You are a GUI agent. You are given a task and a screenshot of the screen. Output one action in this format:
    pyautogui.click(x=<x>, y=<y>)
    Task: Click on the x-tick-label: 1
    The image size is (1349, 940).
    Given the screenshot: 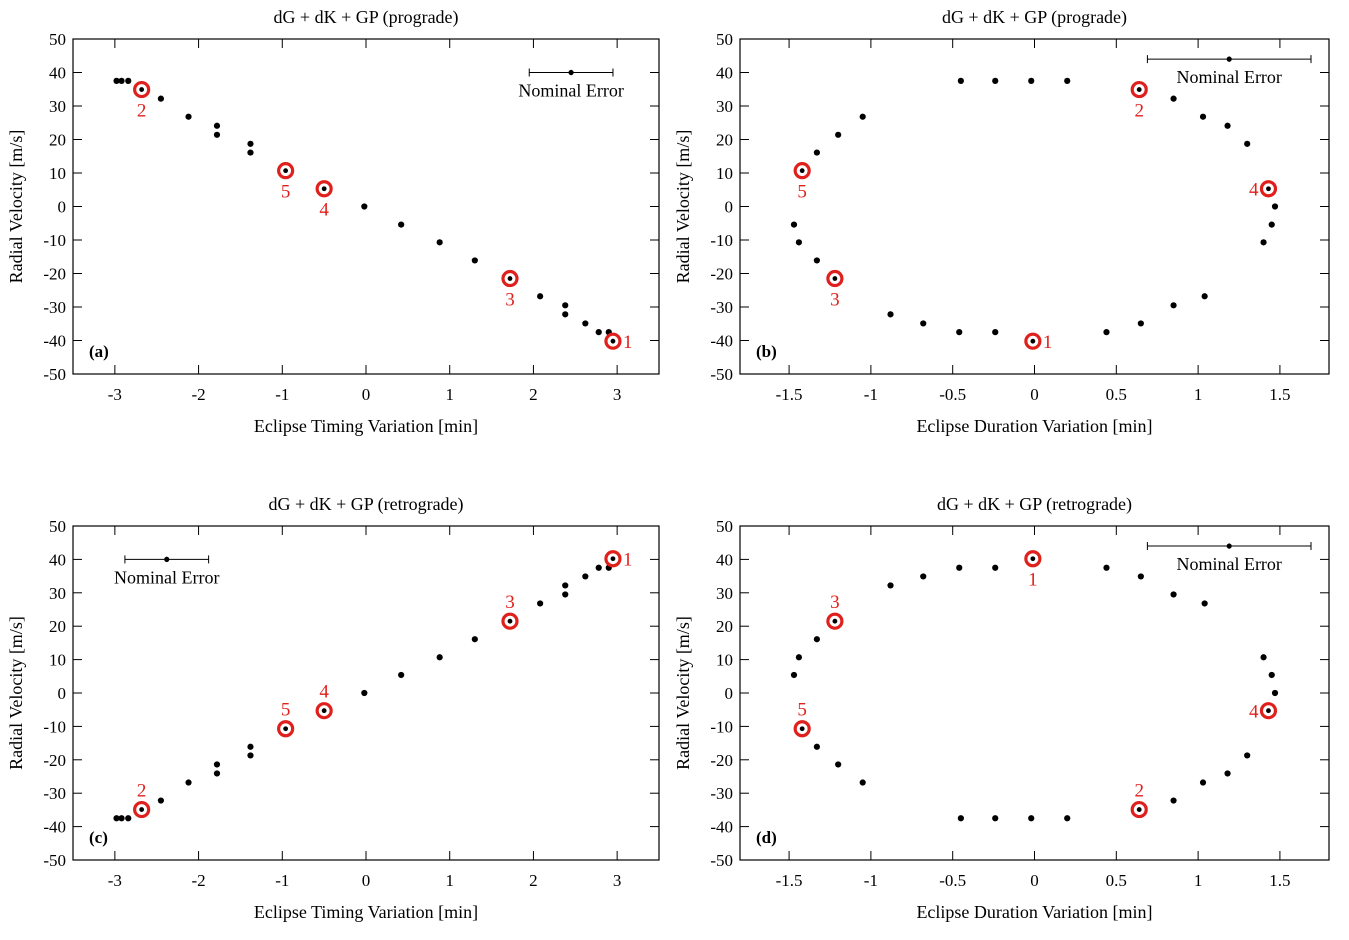 What is the action you would take?
    pyautogui.click(x=449, y=394)
    